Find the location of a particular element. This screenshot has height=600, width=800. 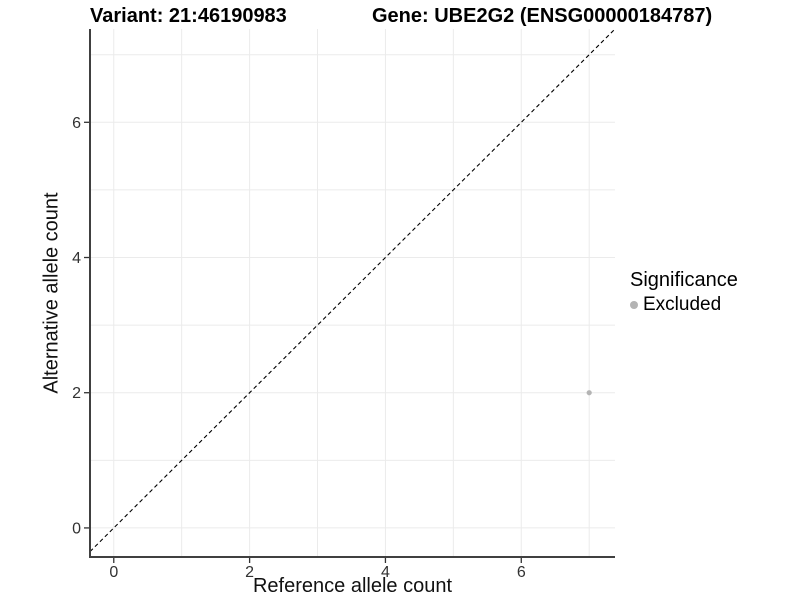

x-tick-label: 6 is located at coordinates (521, 572).